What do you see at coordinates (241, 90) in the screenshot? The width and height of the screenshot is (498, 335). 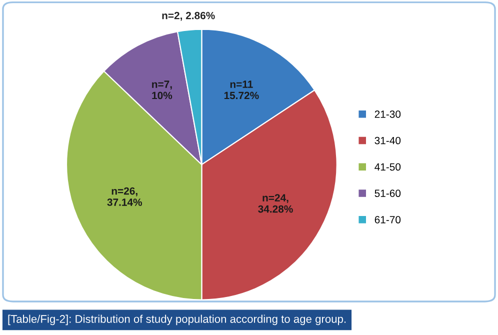 I see `data-label: n=11 15.72%` at bounding box center [241, 90].